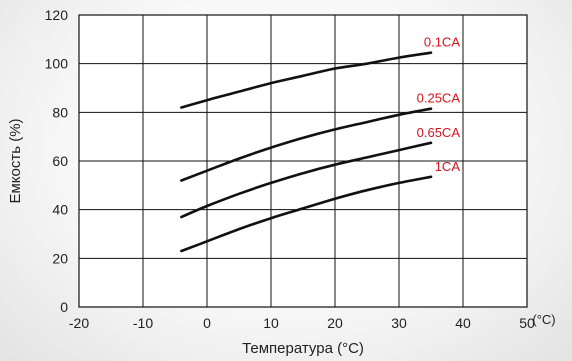 Image resolution: width=572 pixels, height=361 pixels. Describe the element at coordinates (207, 323) in the screenshot. I see `x-tick-label: 0` at that location.